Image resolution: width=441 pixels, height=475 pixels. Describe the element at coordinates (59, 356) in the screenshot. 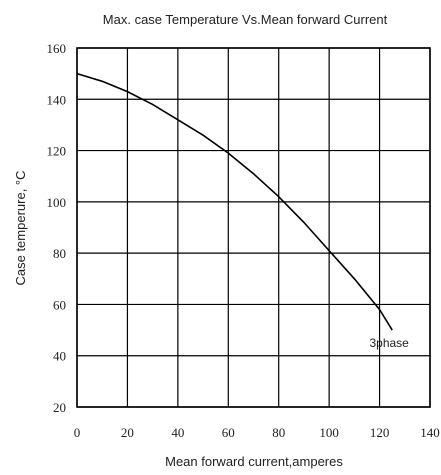

I see `y-tick-label: 40` at that location.